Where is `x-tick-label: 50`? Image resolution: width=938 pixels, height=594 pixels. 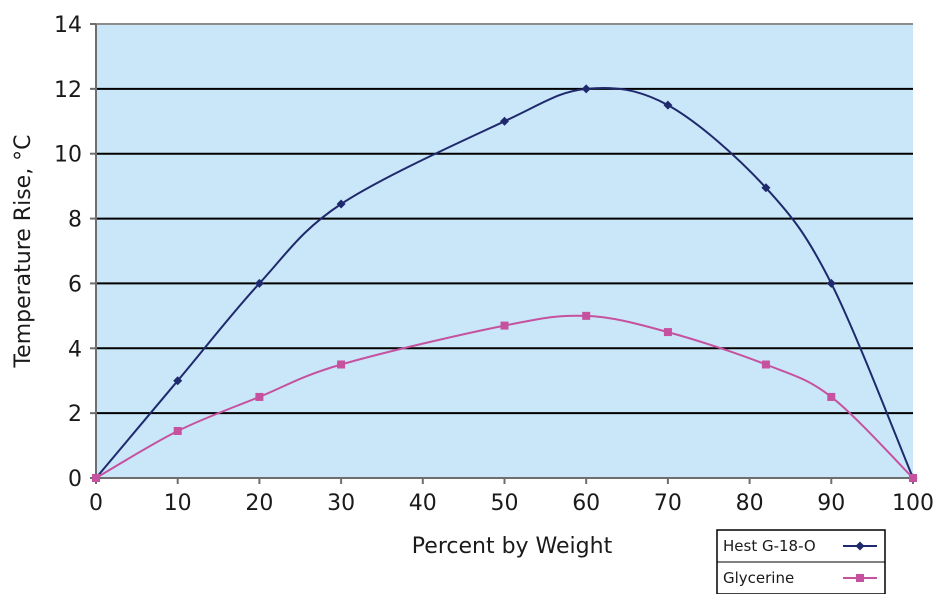 x-tick-label: 50 is located at coordinates (505, 503).